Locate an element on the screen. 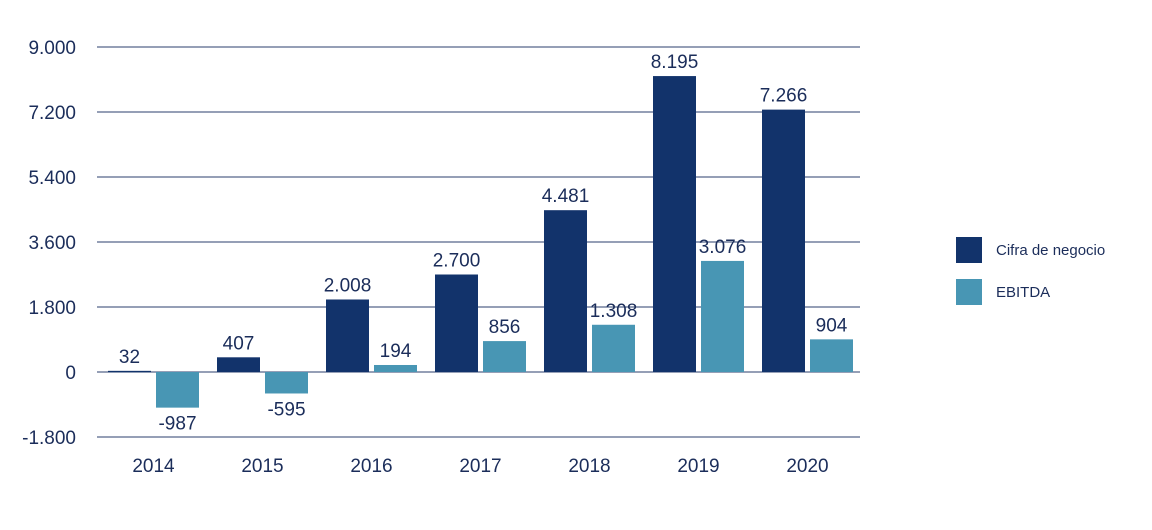 The width and height of the screenshot is (1152, 530). data-label: 4.481 is located at coordinates (566, 196).